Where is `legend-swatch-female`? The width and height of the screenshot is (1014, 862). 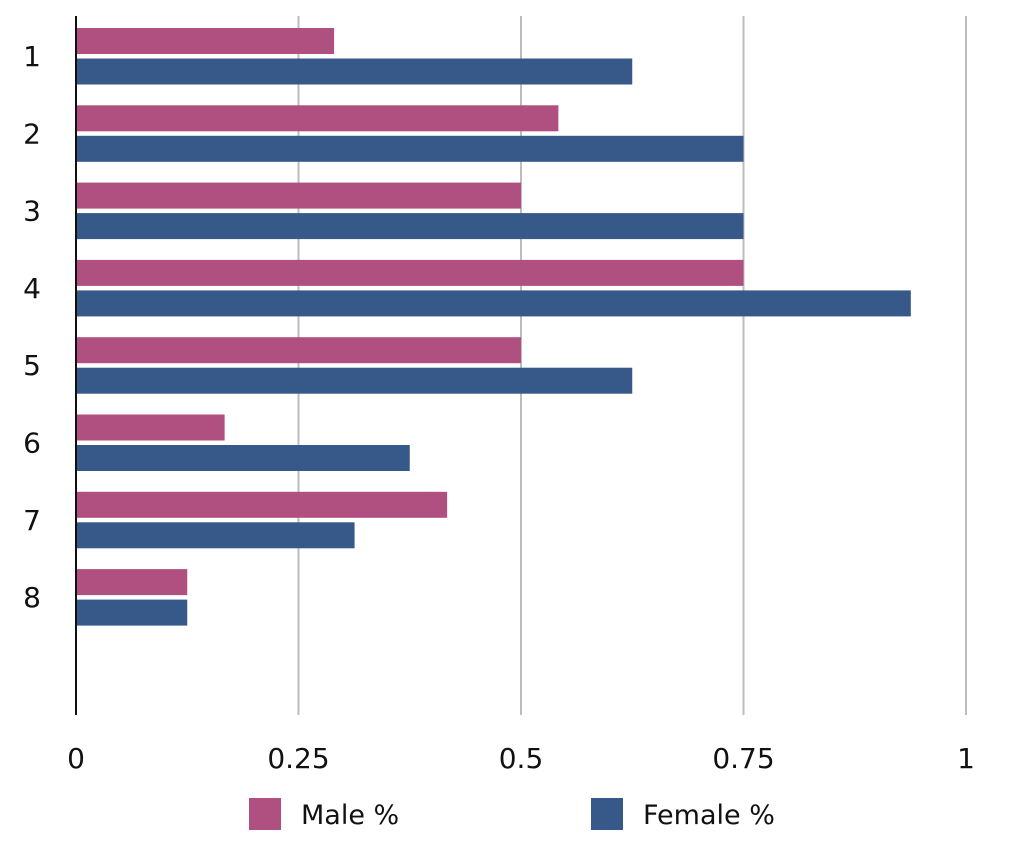 legend-swatch-female is located at coordinates (607, 814).